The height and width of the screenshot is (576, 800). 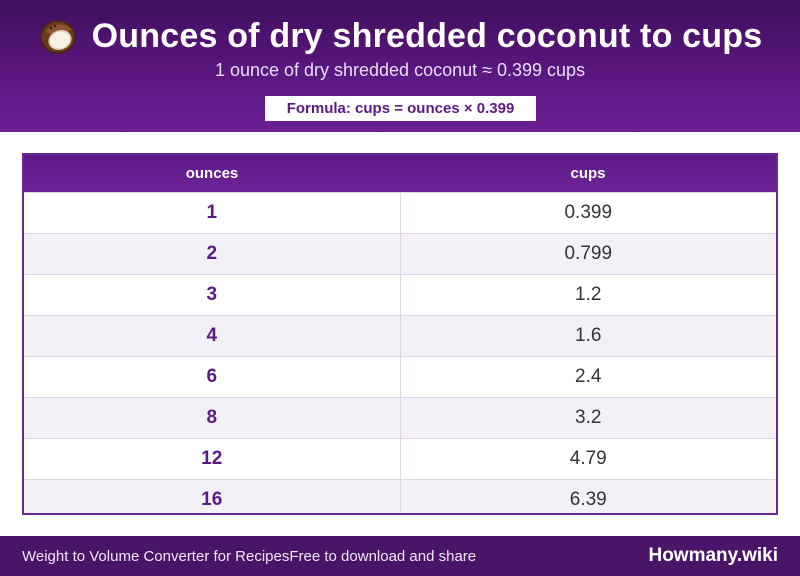 What do you see at coordinates (212, 336) in the screenshot?
I see `ounces-cell: 4` at bounding box center [212, 336].